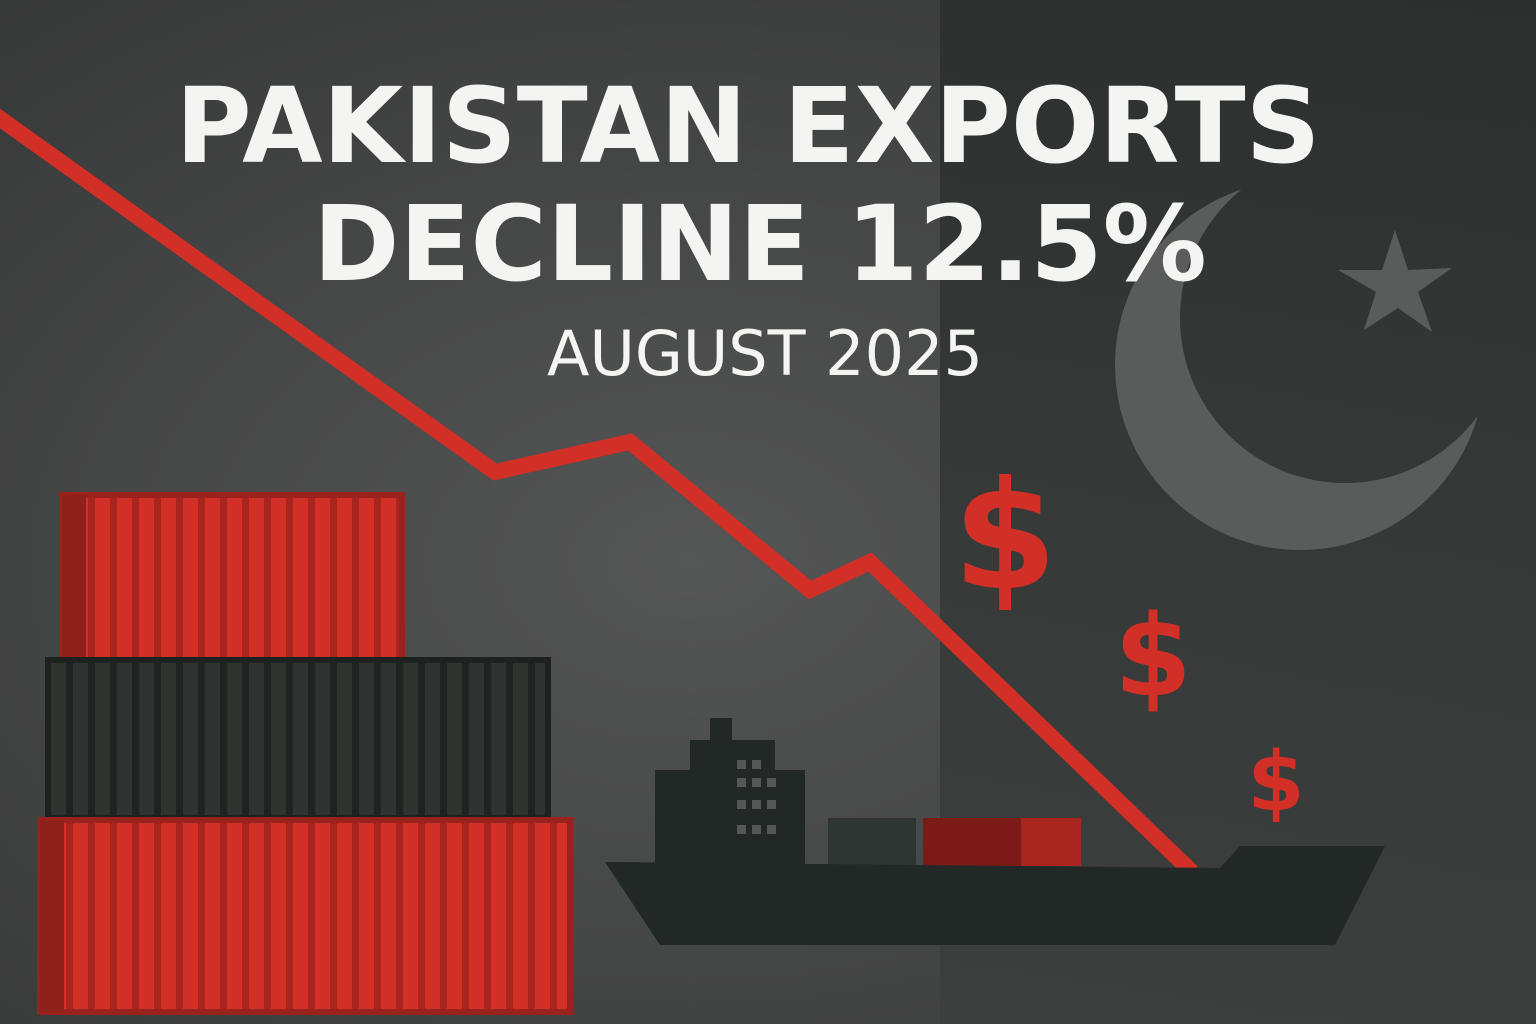  Describe the element at coordinates (995, 831) in the screenshot. I see `cargo-ship-icon` at that location.